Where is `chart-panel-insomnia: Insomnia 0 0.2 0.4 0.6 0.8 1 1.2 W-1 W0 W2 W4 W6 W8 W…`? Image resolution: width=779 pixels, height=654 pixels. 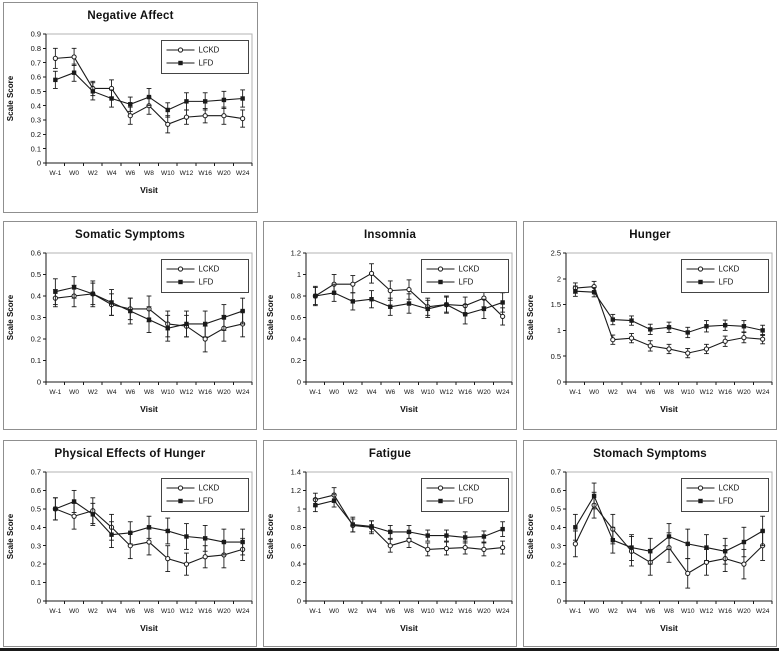 chart-panel-insomnia: Insomnia 0 0.2 0.4 0.6 0.8 1 1.2 W-1 W0 W2 W4 W6 W8 W… is located at coordinates (390, 325).